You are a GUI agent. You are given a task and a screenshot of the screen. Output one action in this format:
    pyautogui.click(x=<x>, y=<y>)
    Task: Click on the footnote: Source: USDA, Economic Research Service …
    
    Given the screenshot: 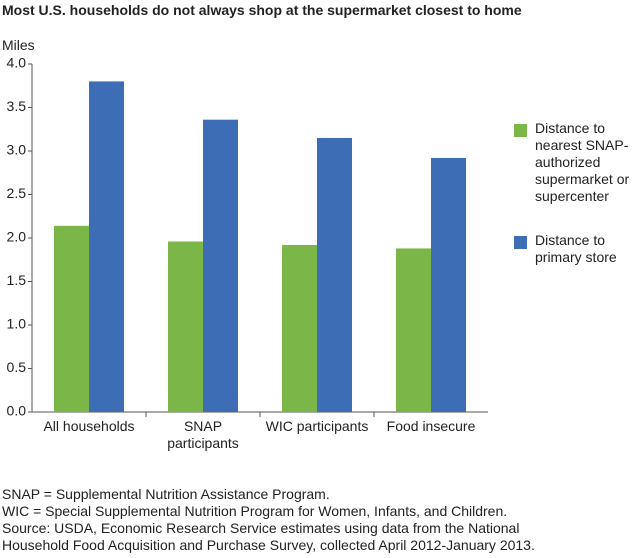 What is the action you would take?
    pyautogui.click(x=261, y=528)
    